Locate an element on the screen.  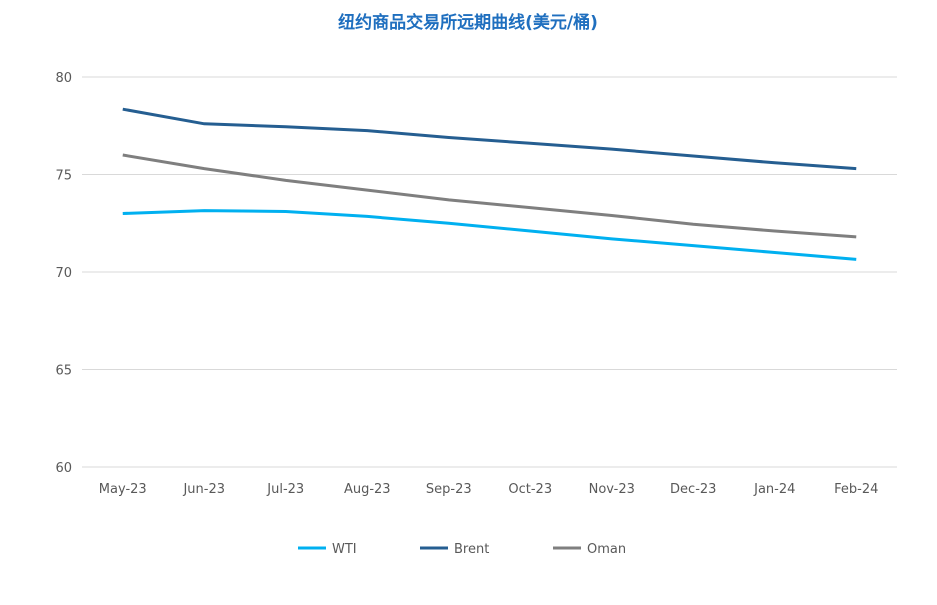
y-tick-label: 70 is located at coordinates (63, 273).